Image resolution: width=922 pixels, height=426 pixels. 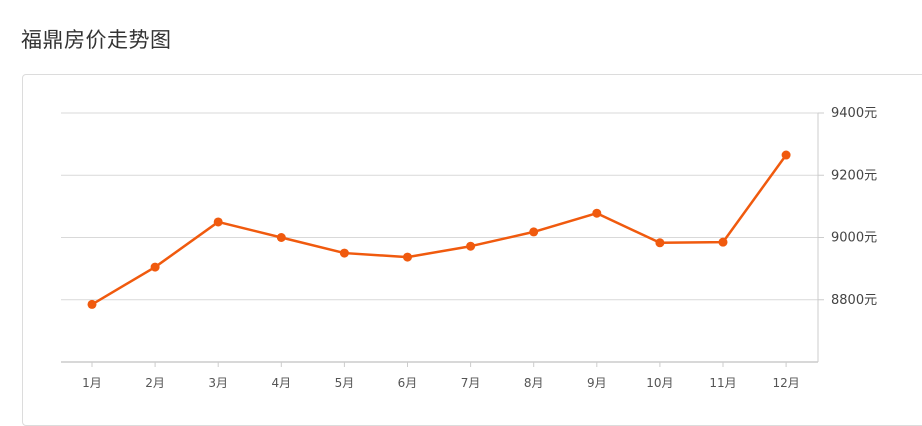 What do you see at coordinates (281, 383) in the screenshot?
I see `x-tick-label: 4月` at bounding box center [281, 383].